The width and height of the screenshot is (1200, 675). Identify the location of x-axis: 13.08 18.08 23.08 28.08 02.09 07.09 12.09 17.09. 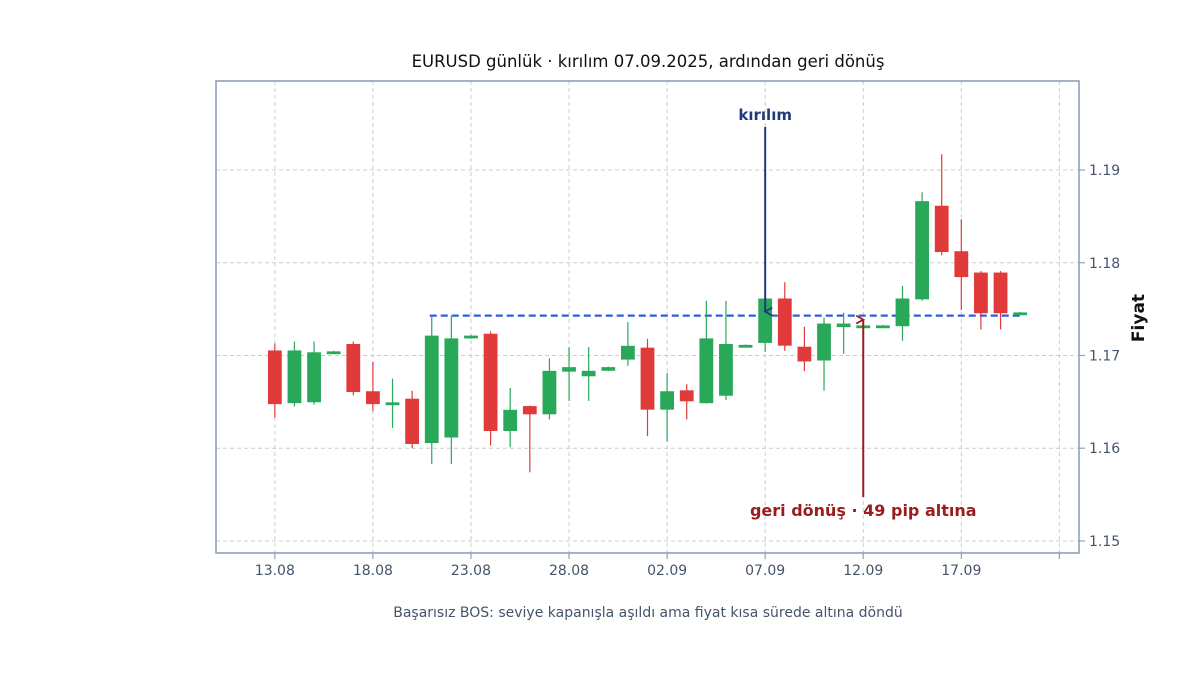
(657, 566).